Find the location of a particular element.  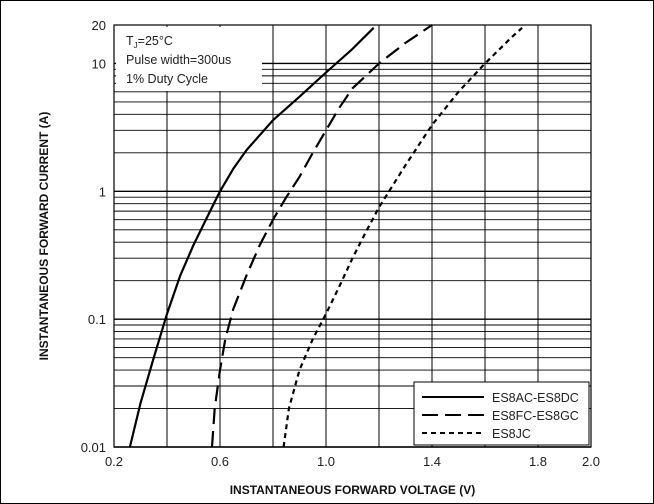

y-tick-label: 10 is located at coordinates (99, 63).